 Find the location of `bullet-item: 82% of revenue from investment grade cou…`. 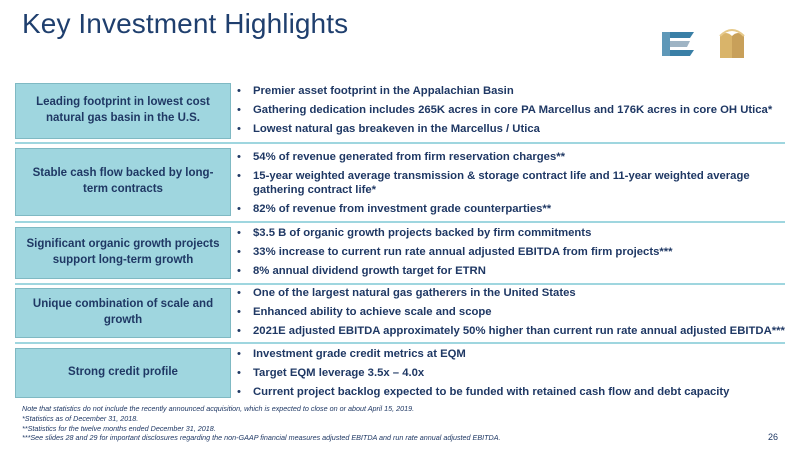

bullet-item: 82% of revenue from investment grade cou… is located at coordinates (511, 209).